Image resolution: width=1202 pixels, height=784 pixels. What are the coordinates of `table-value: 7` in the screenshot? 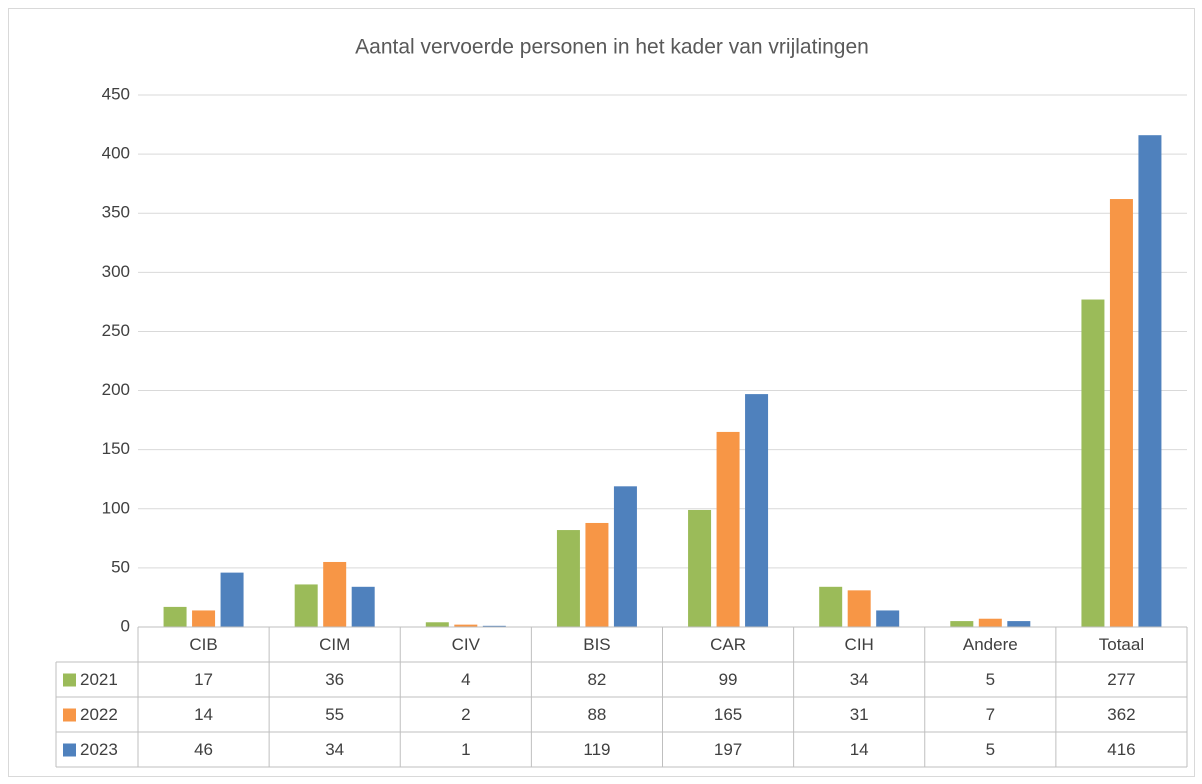 It's located at (990, 714).